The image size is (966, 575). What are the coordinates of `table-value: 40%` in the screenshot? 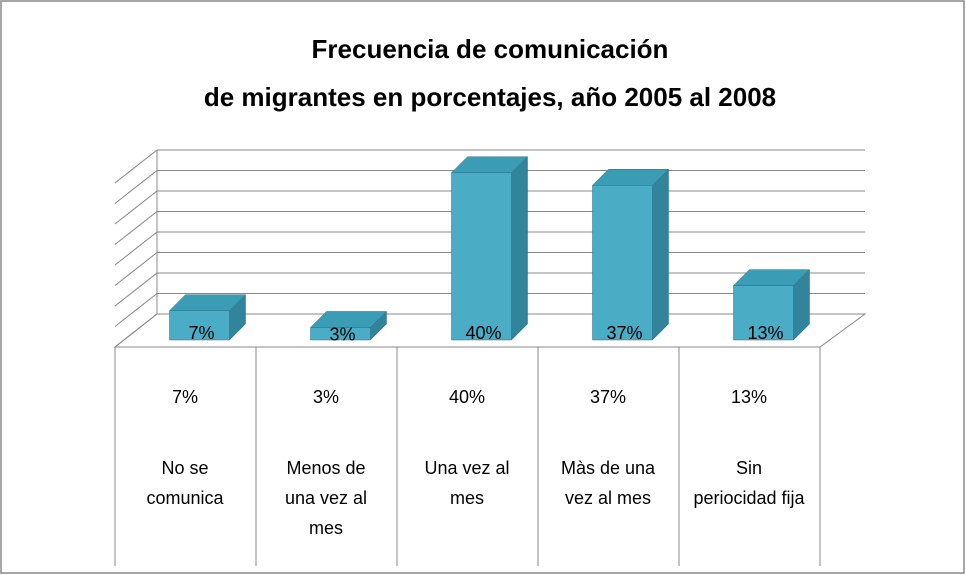 It's located at (467, 397).